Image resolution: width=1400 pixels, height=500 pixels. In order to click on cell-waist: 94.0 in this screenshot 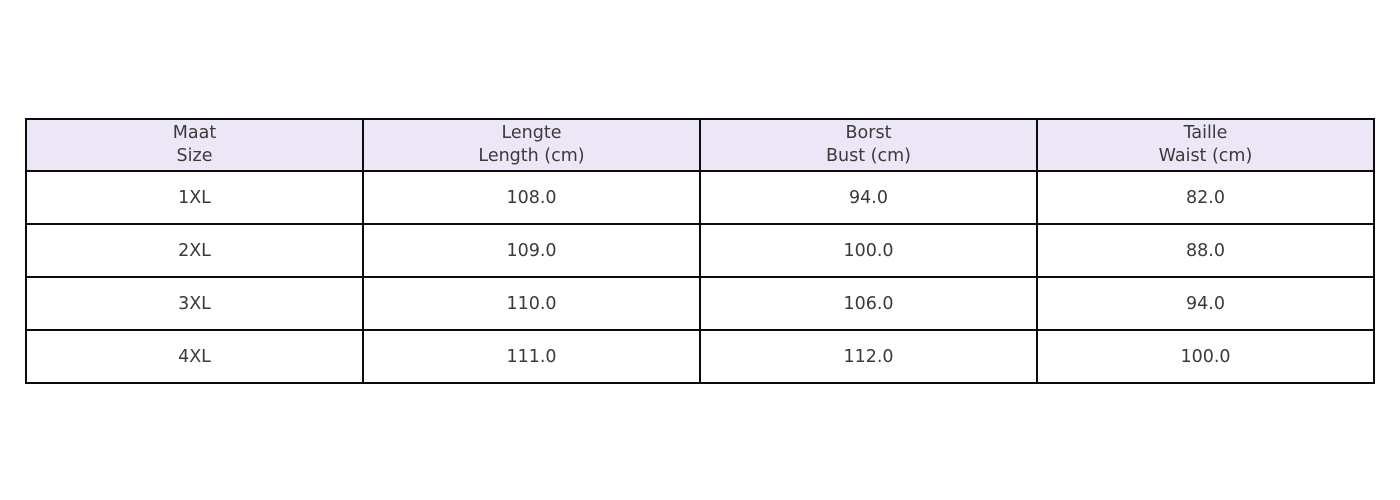, I will do `click(1205, 303)`.